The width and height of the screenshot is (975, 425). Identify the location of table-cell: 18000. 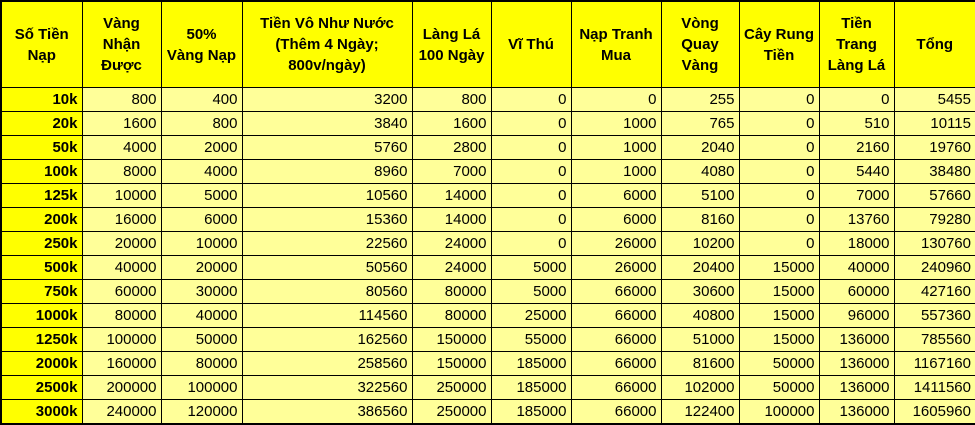
(856, 243).